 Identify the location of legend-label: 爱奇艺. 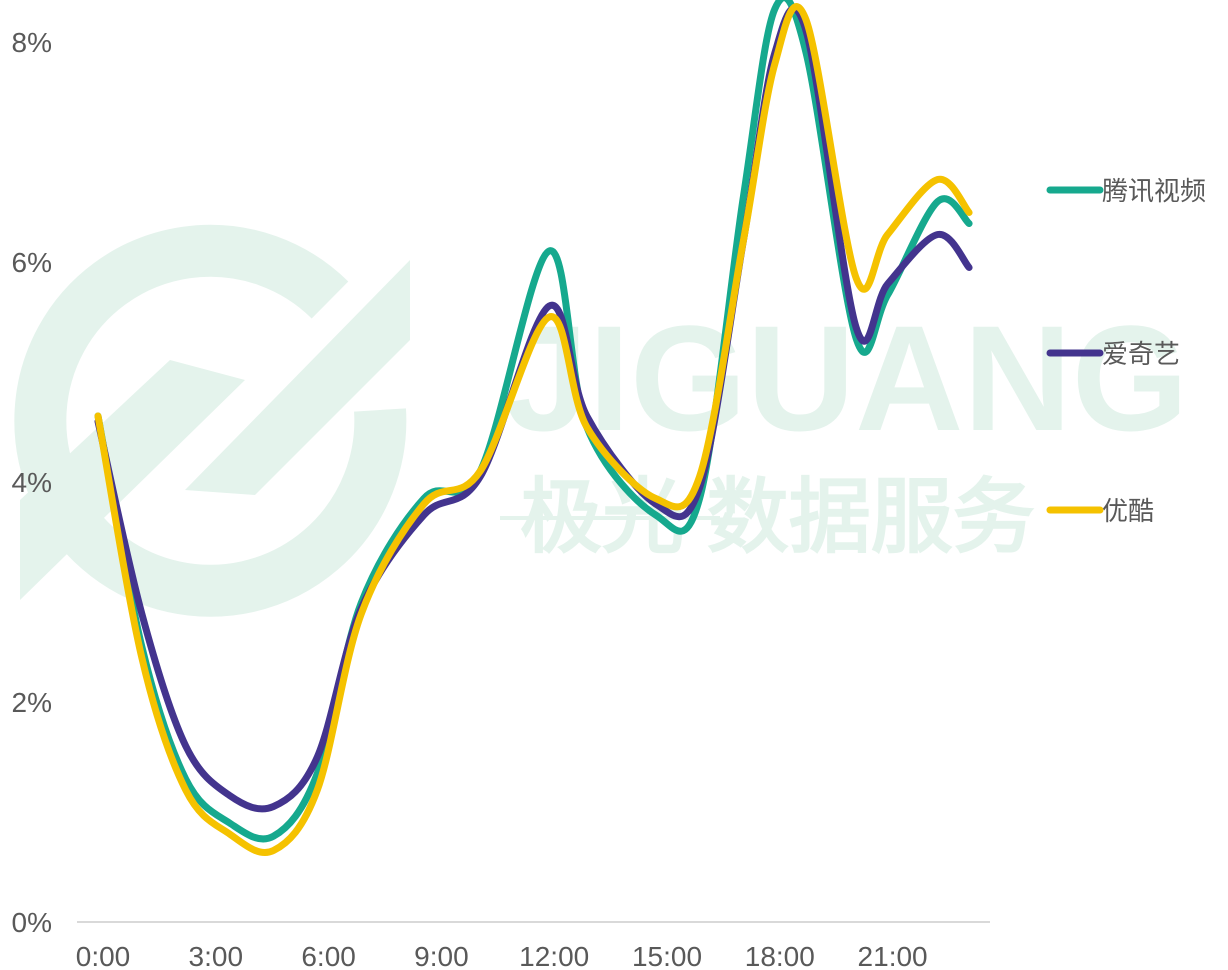
(1141, 355).